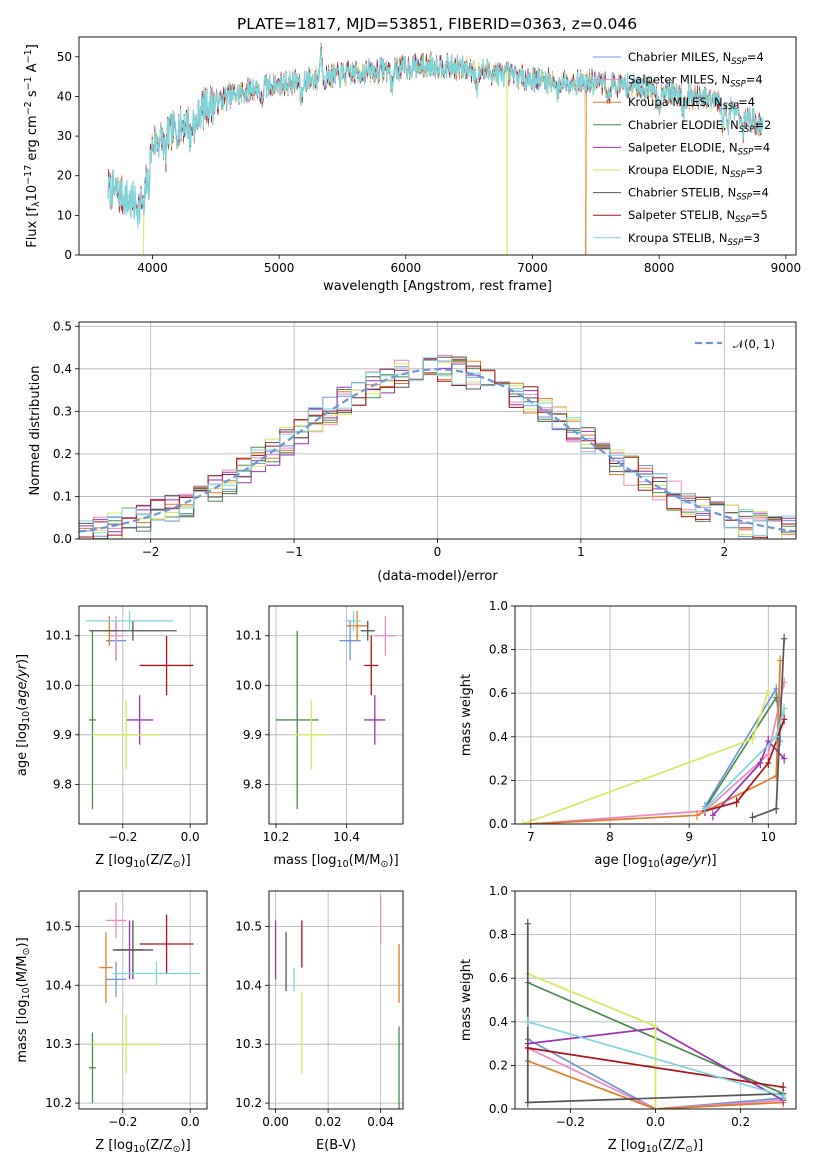  I want to click on x-tick-label: 0.00, so click(275, 1122).